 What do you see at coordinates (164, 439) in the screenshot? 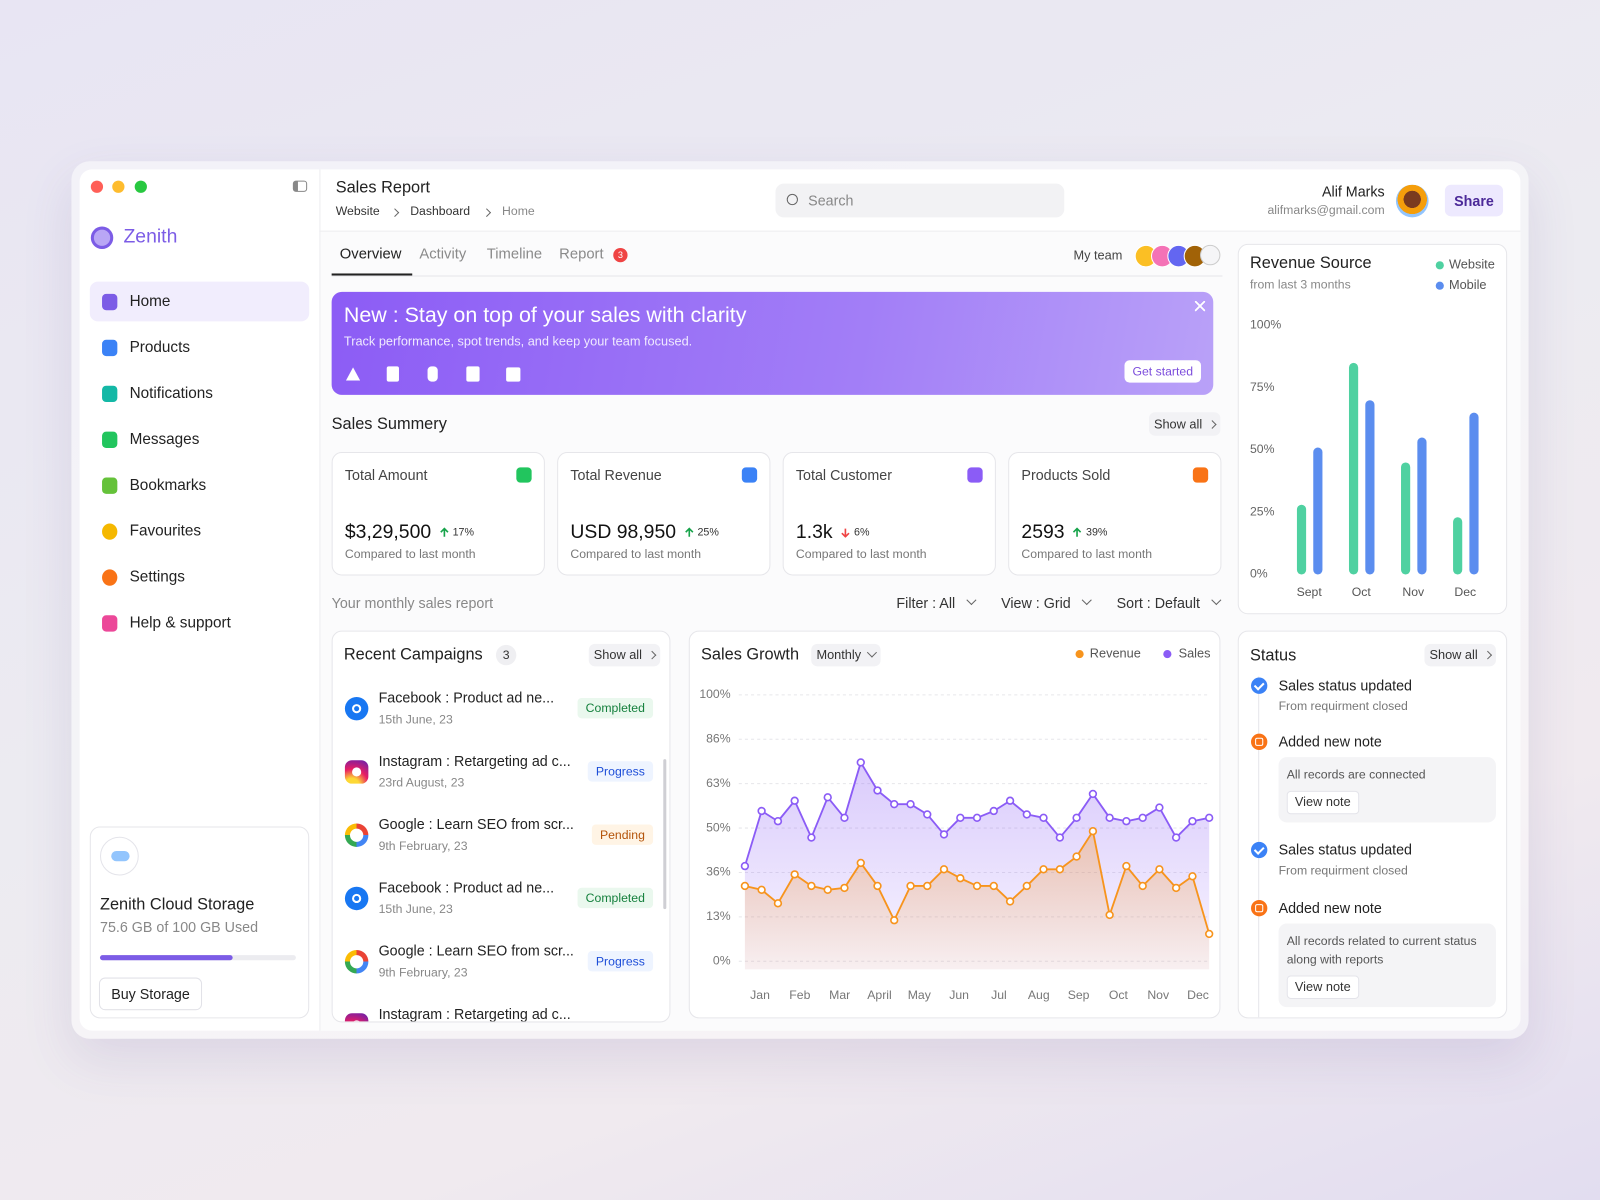
I see `nav-item: Messages` at bounding box center [164, 439].